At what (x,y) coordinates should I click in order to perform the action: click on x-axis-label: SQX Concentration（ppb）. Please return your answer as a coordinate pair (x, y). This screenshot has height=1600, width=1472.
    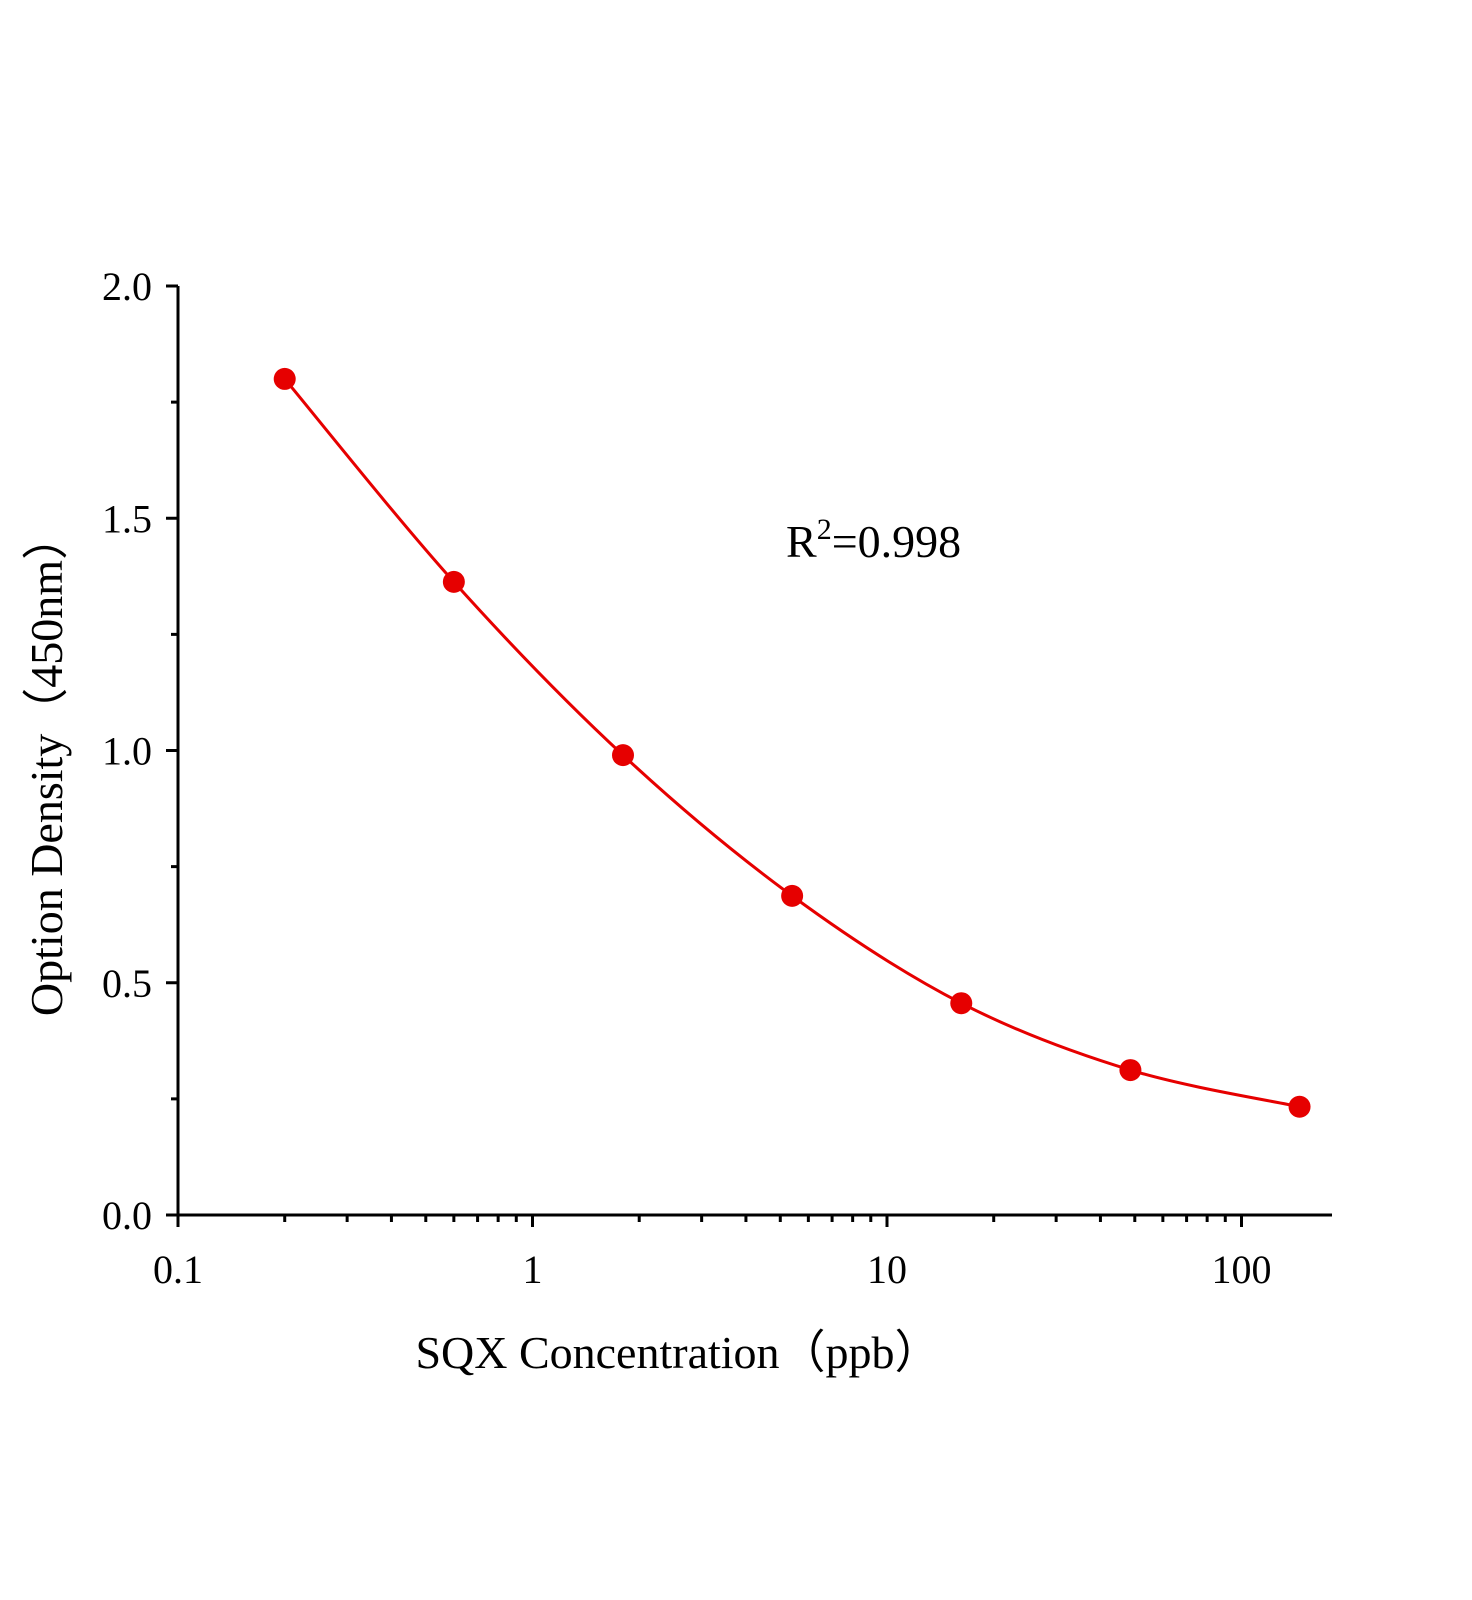
    Looking at the image, I should click on (677, 1352).